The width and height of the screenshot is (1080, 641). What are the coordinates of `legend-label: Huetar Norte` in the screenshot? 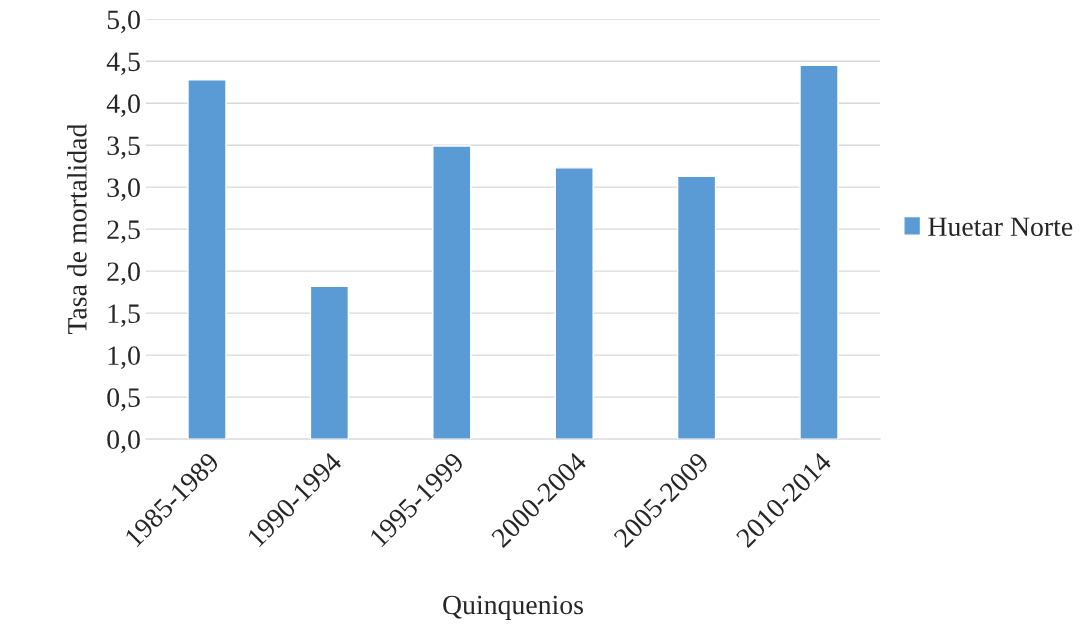 It's located at (1000, 227).